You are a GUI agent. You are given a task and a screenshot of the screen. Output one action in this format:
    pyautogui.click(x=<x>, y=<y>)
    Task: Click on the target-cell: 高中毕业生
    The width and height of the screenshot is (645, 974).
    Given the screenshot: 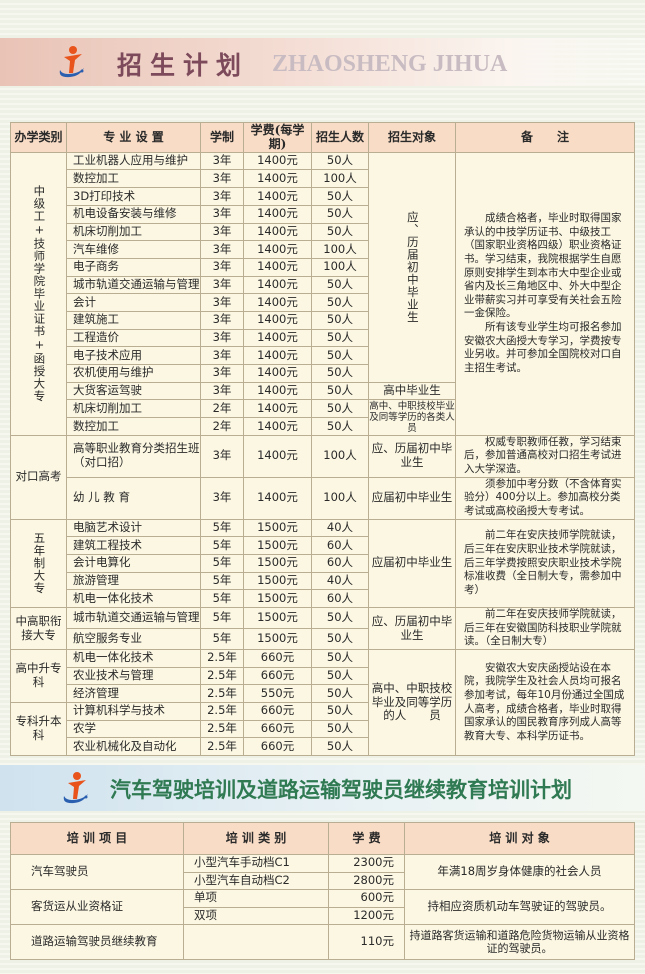 What is the action you would take?
    pyautogui.click(x=412, y=391)
    